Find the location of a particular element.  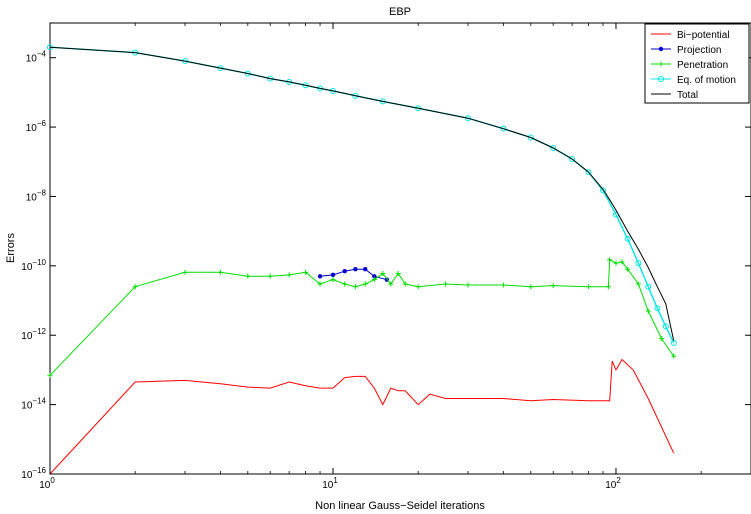

chart-title: EBP is located at coordinates (400, 12).